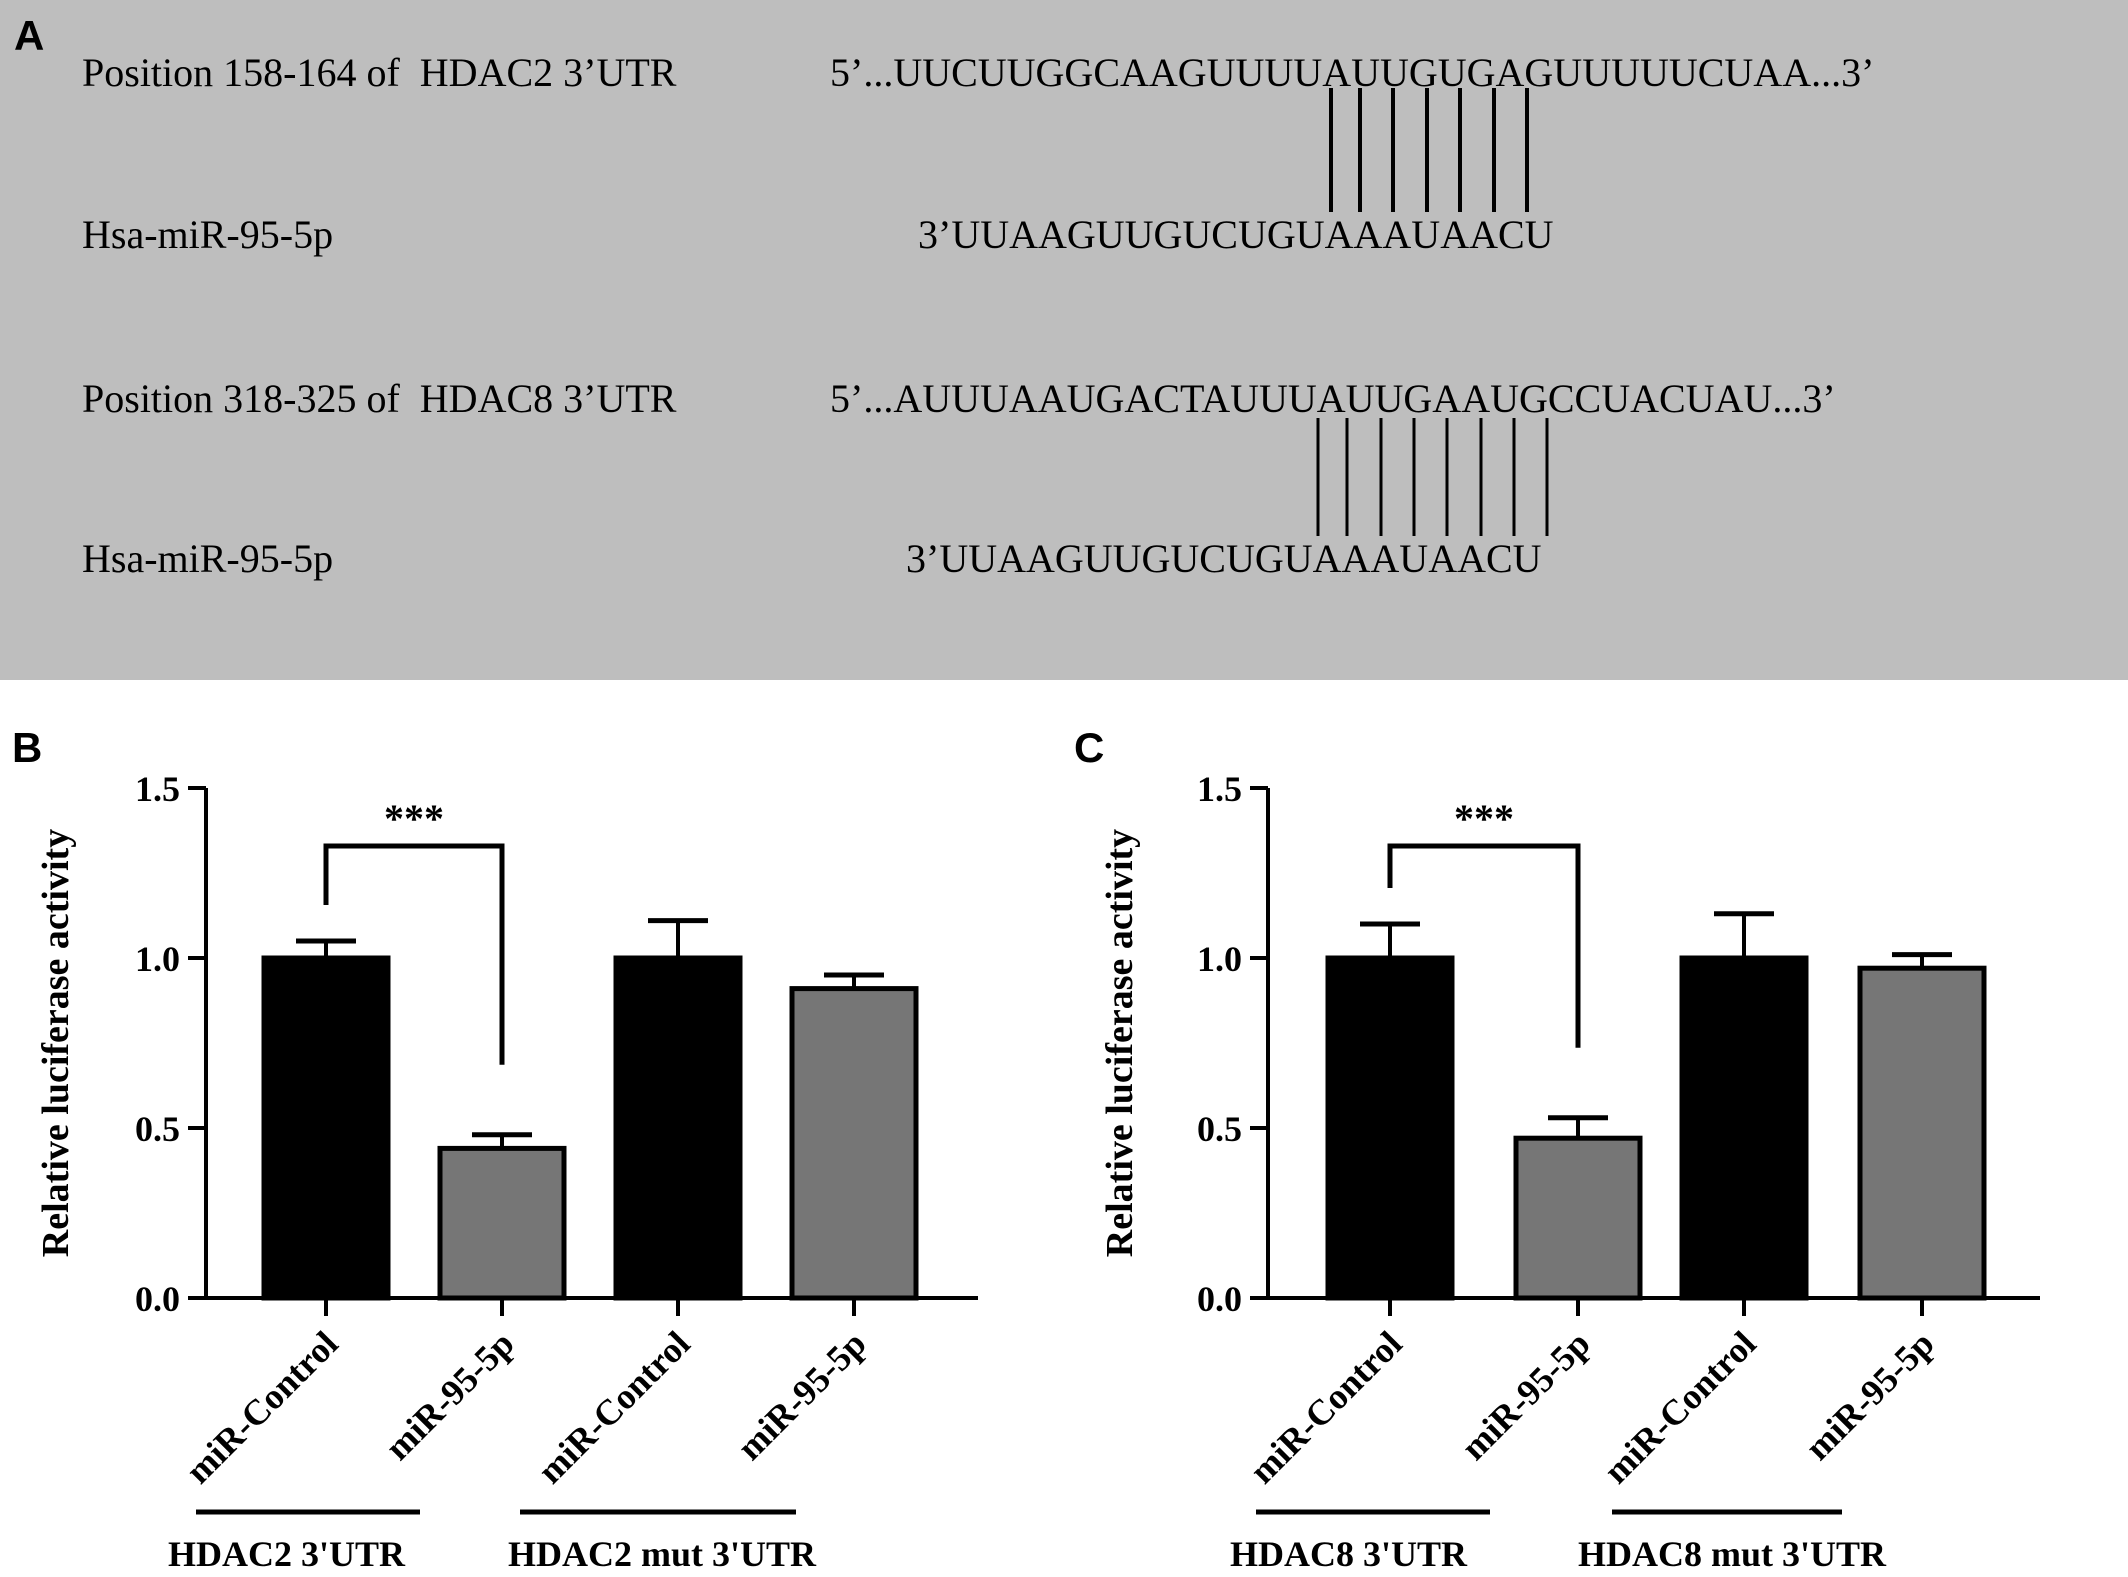 The width and height of the screenshot is (2128, 1577). I want to click on panel-c-y-tick-label: 0.5, so click(1219, 1129).